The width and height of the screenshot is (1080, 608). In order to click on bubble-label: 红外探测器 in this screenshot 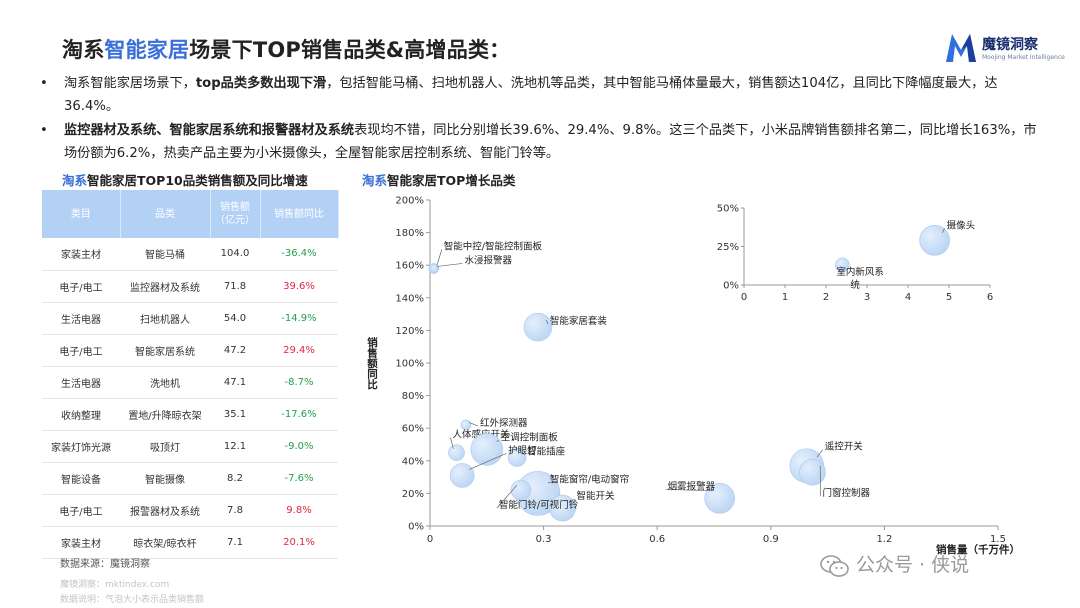, I will do `click(504, 423)`.